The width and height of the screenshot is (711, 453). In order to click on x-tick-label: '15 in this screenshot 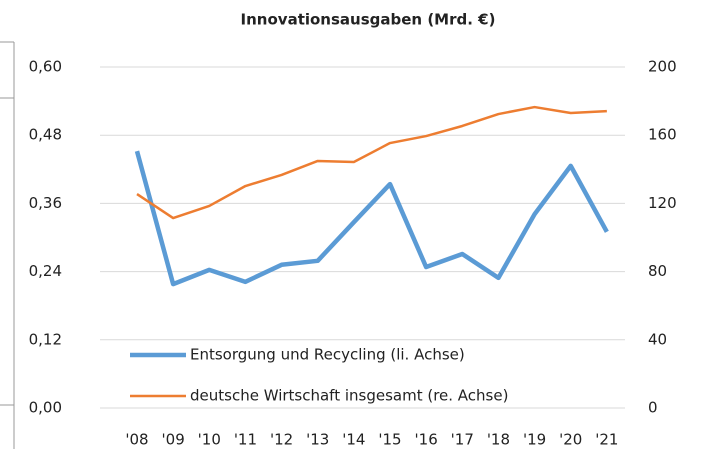, I will do `click(389, 440)`.